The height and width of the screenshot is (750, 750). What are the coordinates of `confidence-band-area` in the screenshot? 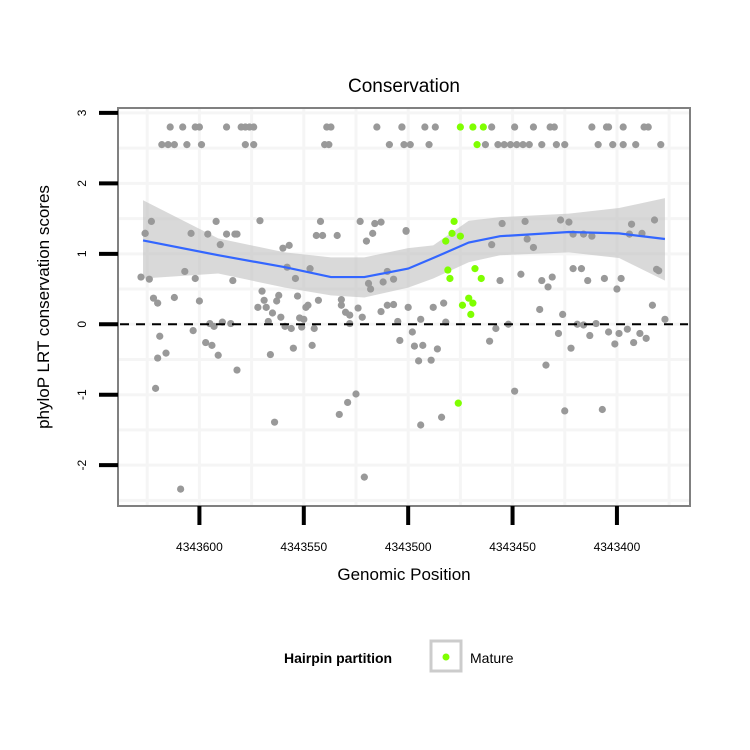 It's located at (404, 248).